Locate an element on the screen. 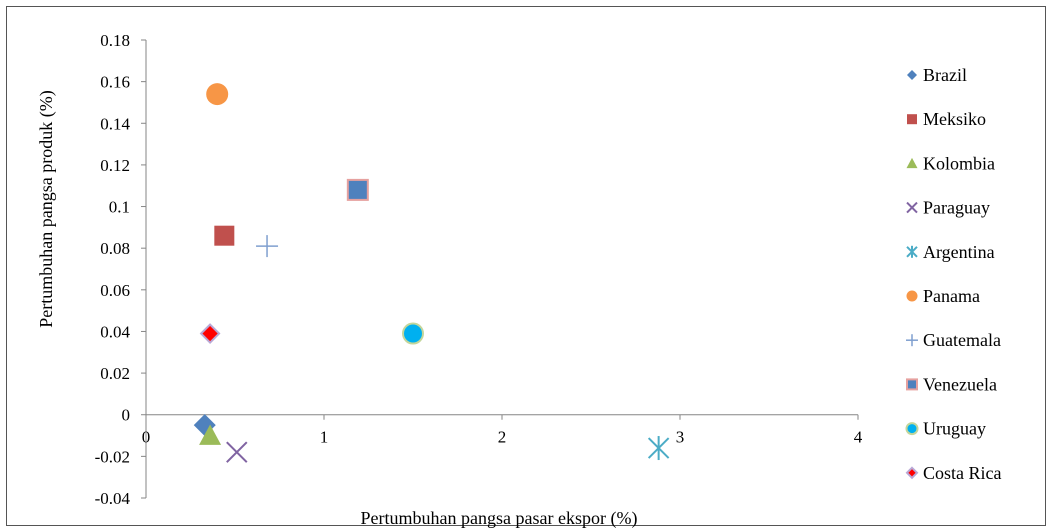 This screenshot has width=1053, height=530. data-point-guatemala is located at coordinates (267, 246).